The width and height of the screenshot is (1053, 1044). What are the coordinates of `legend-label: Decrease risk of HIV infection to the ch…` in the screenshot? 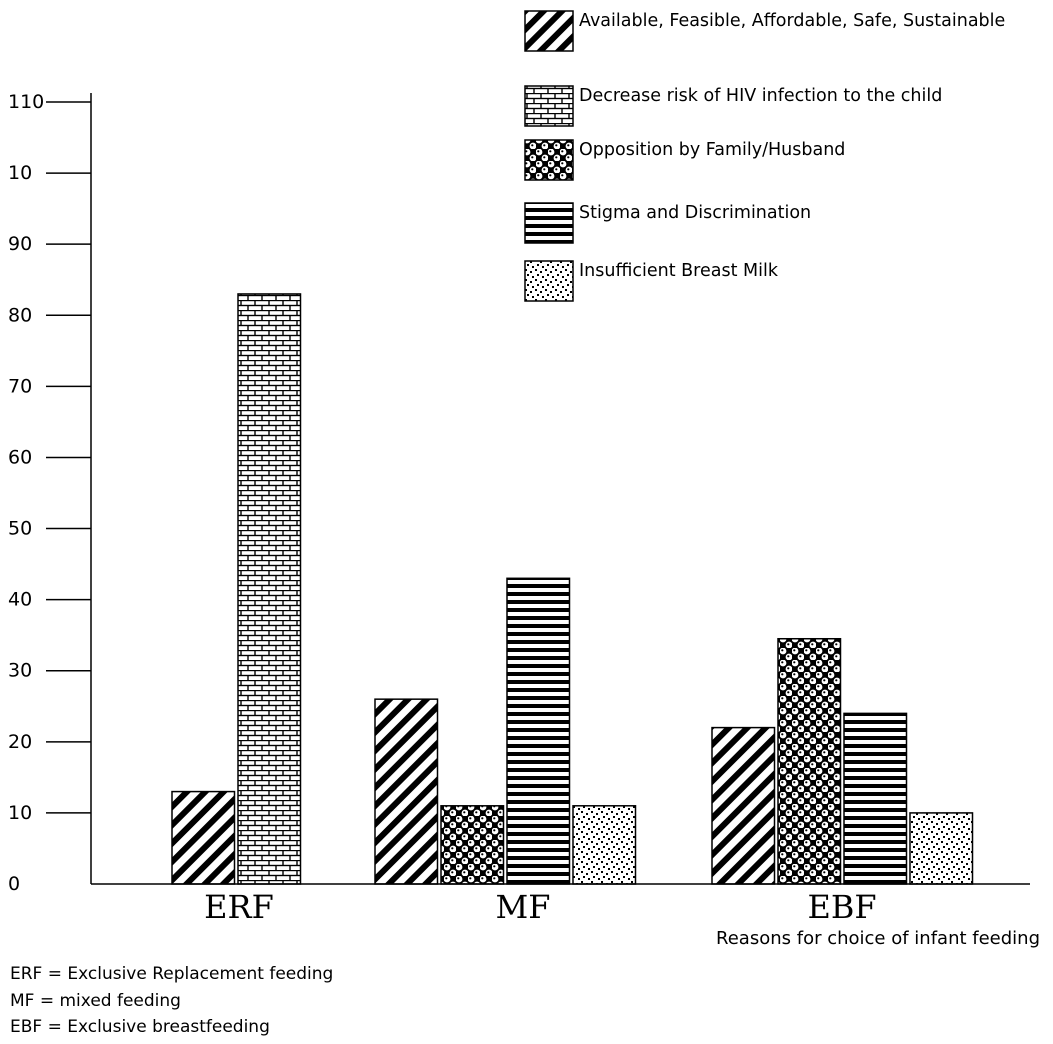 It's located at (761, 96).